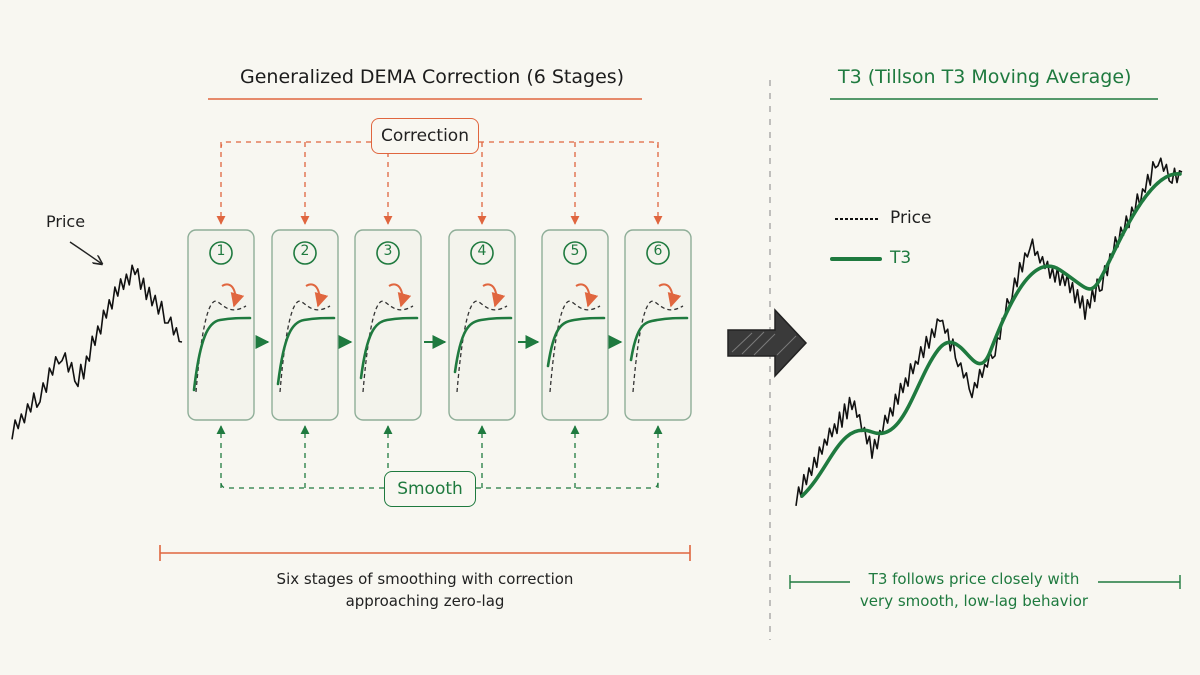 Image resolution: width=1200 pixels, height=675 pixels. What do you see at coordinates (430, 489) in the screenshot?
I see `smooth-node: Smooth` at bounding box center [430, 489].